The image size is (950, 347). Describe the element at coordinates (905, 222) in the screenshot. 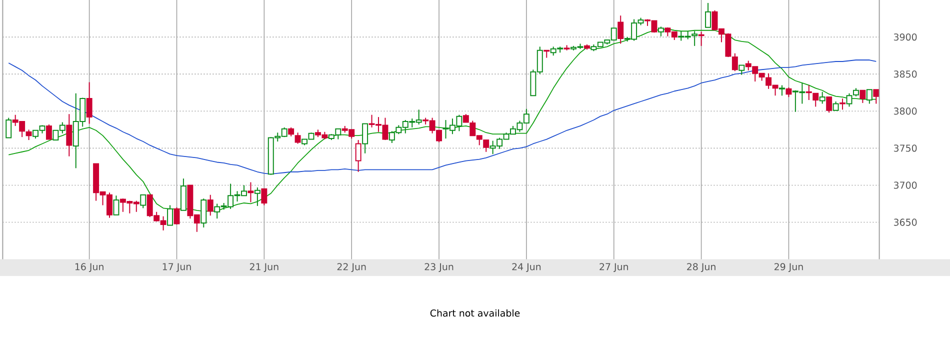

I see `y-tick-label: 3650` at that location.